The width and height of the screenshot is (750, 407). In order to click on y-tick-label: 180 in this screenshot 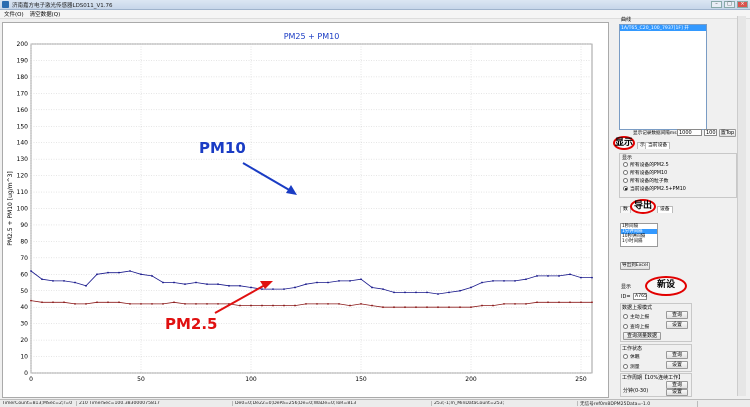, I will do `click(23, 77)`.